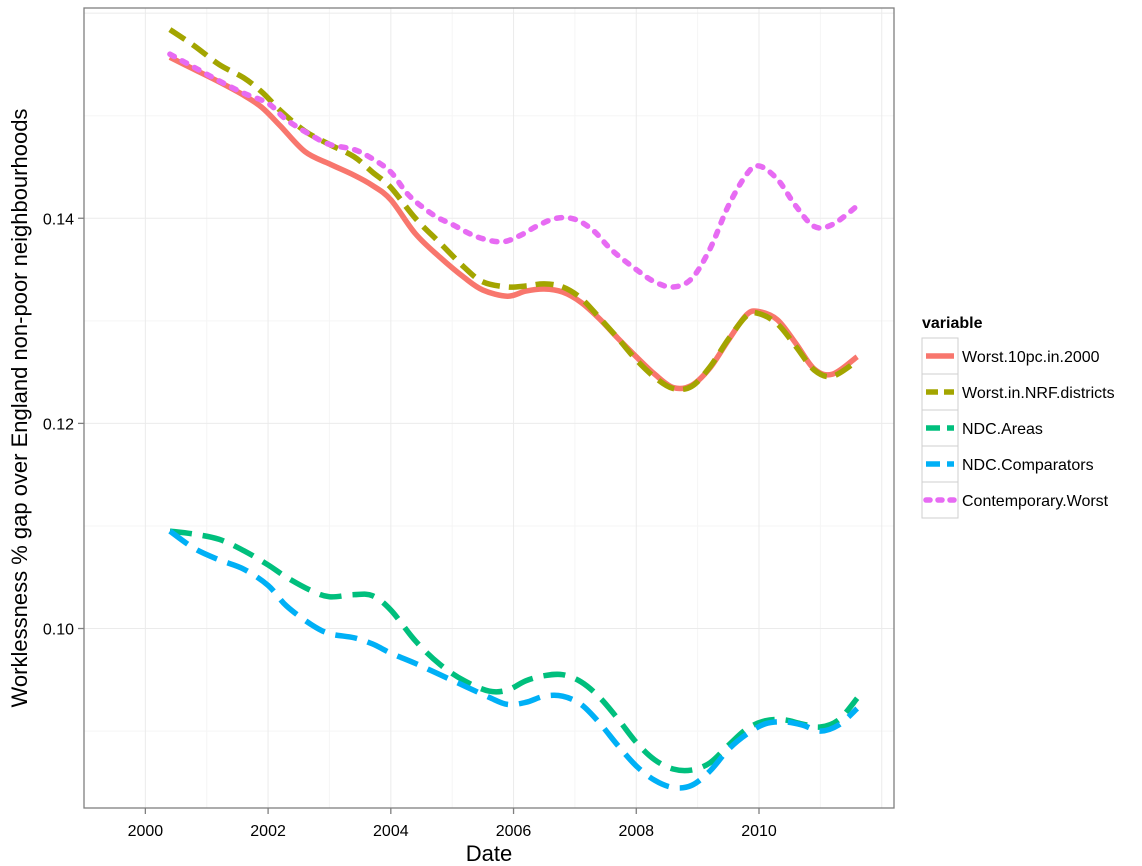 The image size is (1142, 866). Describe the element at coordinates (952, 323) in the screenshot. I see `legend-title: variable` at that location.